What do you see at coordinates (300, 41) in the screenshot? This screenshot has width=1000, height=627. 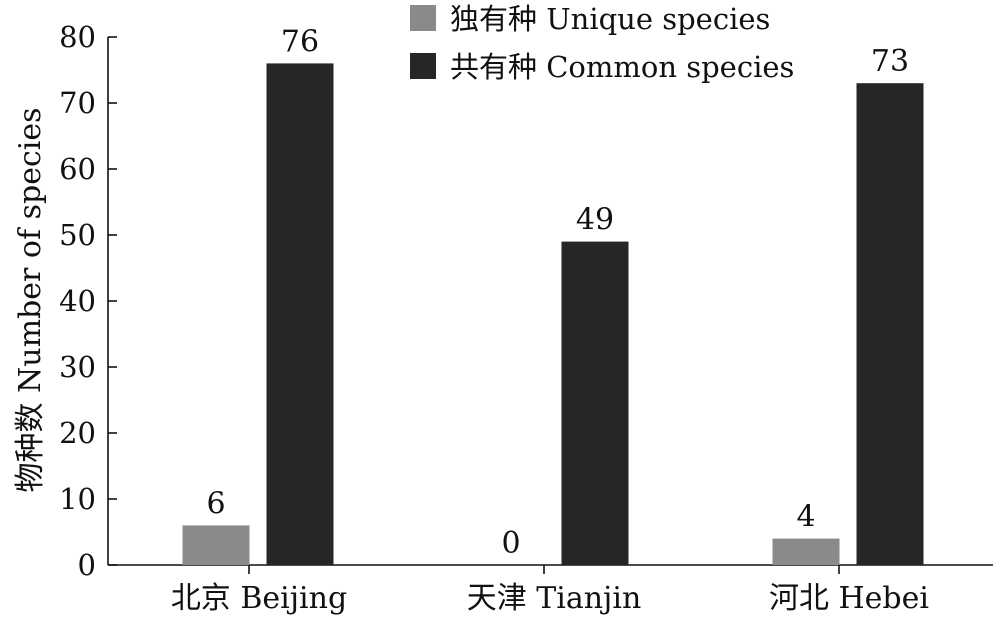 I see `data-label: 76` at bounding box center [300, 41].